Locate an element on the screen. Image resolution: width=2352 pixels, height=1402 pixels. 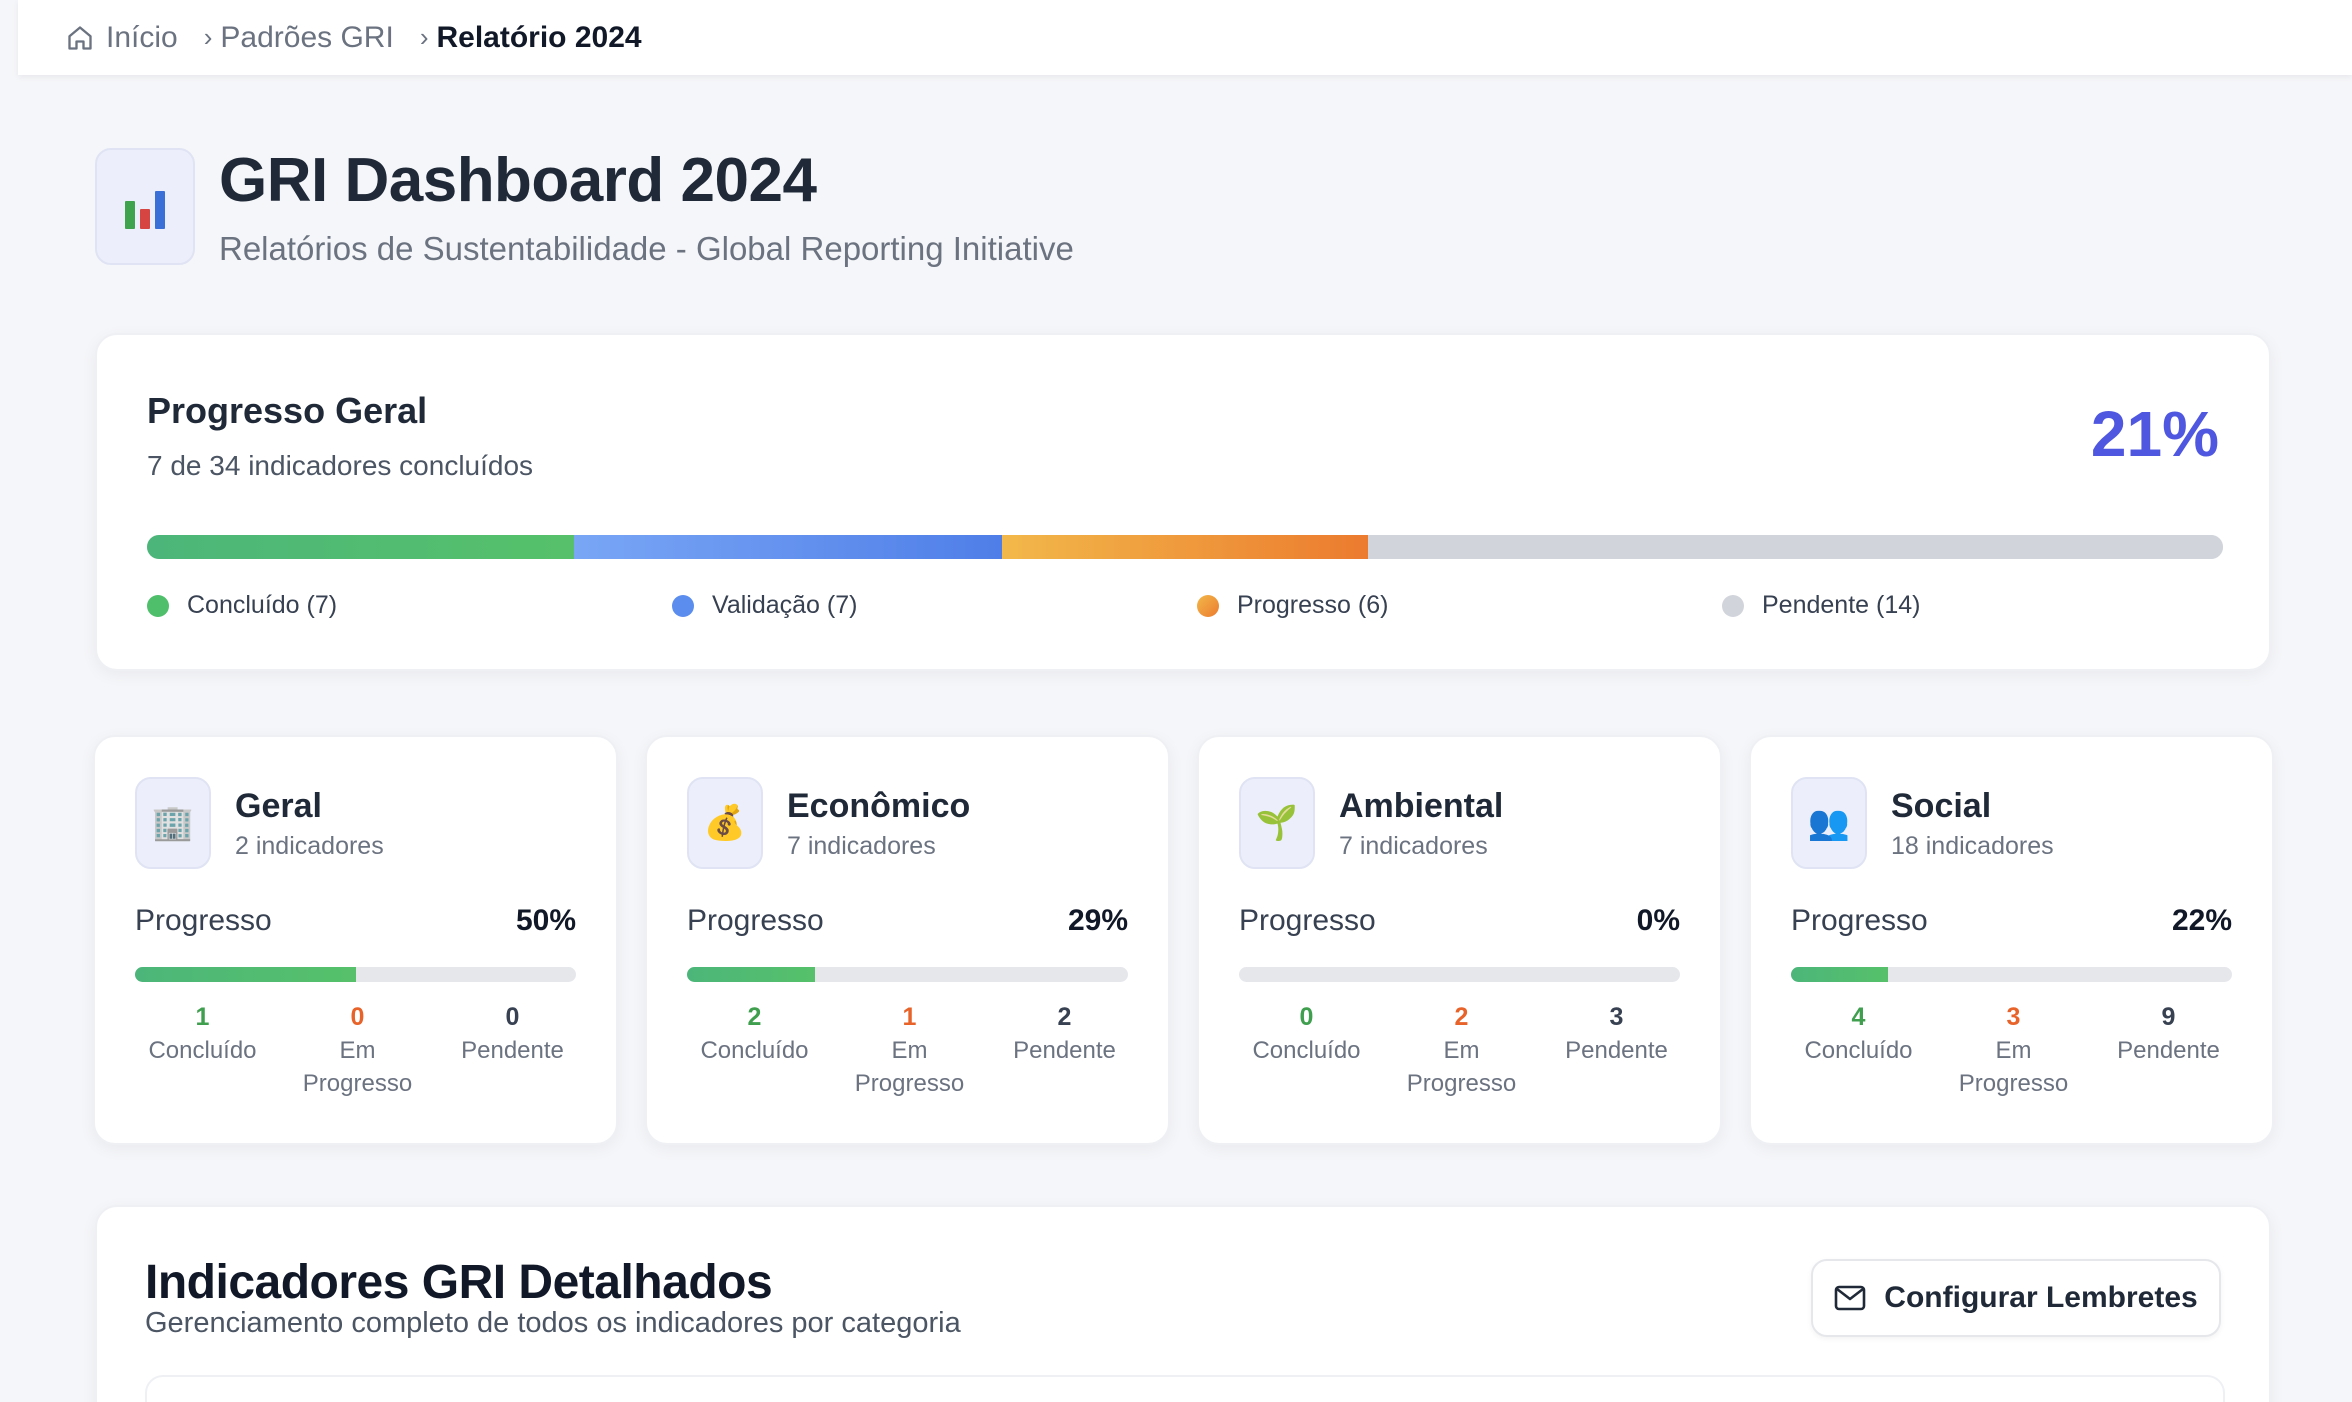
breadcrumb-current: Relatório 2024 is located at coordinates (538, 38).